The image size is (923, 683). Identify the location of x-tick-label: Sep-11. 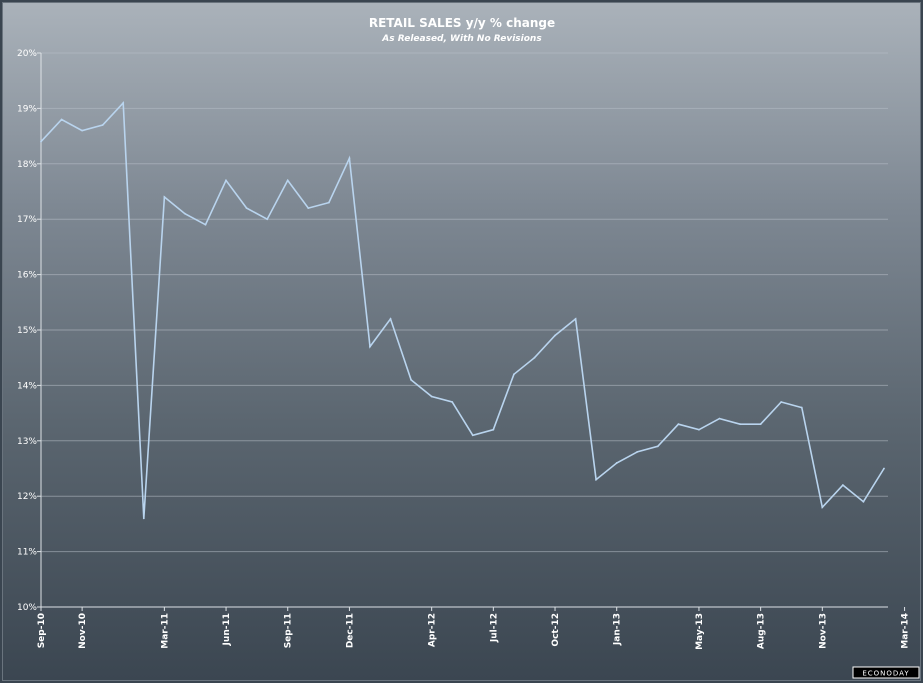
(289, 630).